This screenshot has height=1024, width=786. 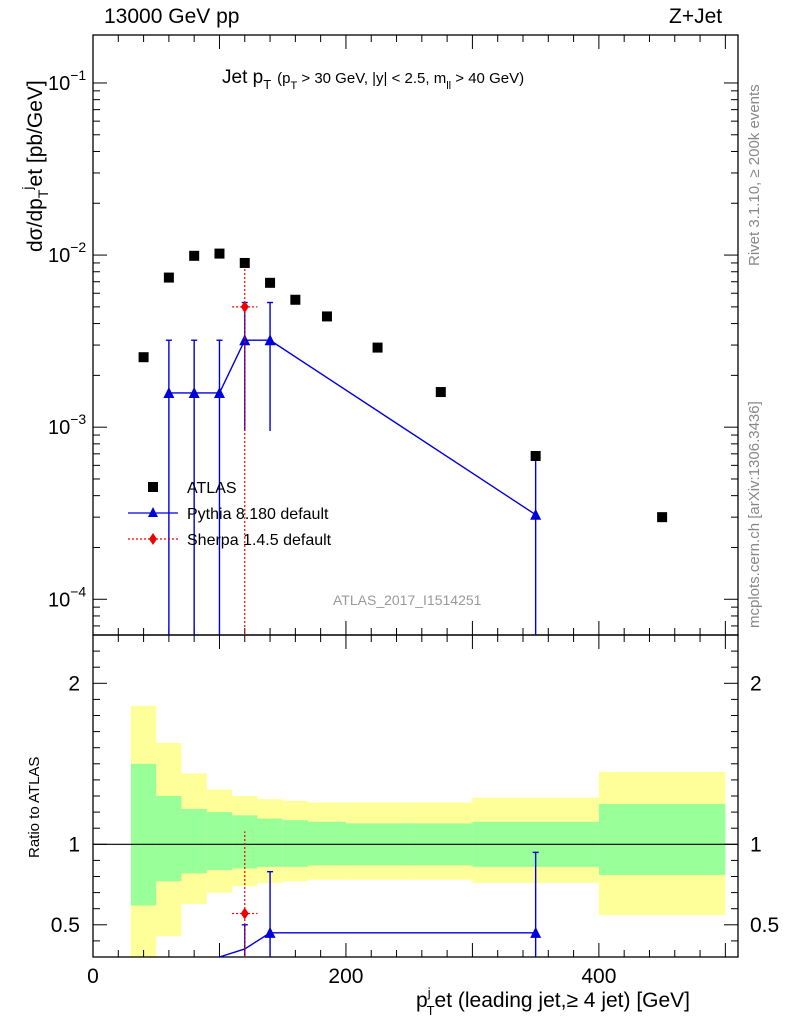 I want to click on top-y-tick-label-base-1: 10, so click(x=59, y=428).